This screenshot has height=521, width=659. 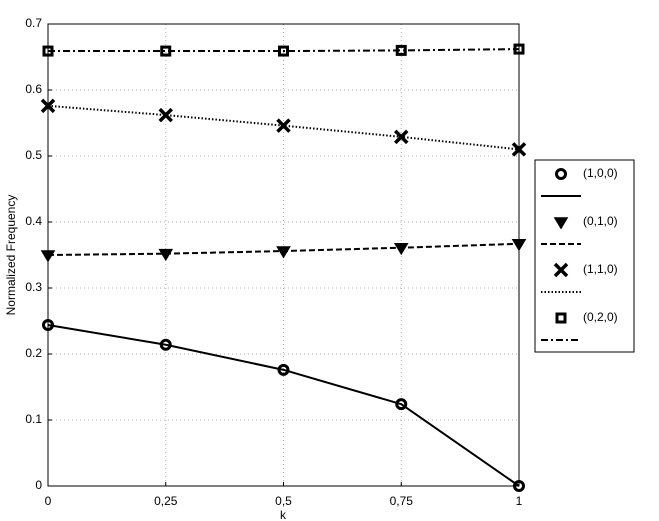 What do you see at coordinates (33, 353) in the screenshot?
I see `y-tick-label: 0.2` at bounding box center [33, 353].